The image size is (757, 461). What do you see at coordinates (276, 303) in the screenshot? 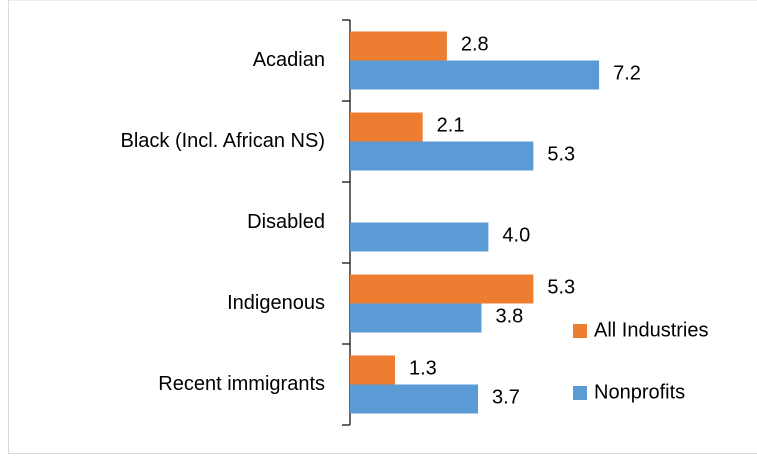
I see `category-label: Indigenous` at bounding box center [276, 303].